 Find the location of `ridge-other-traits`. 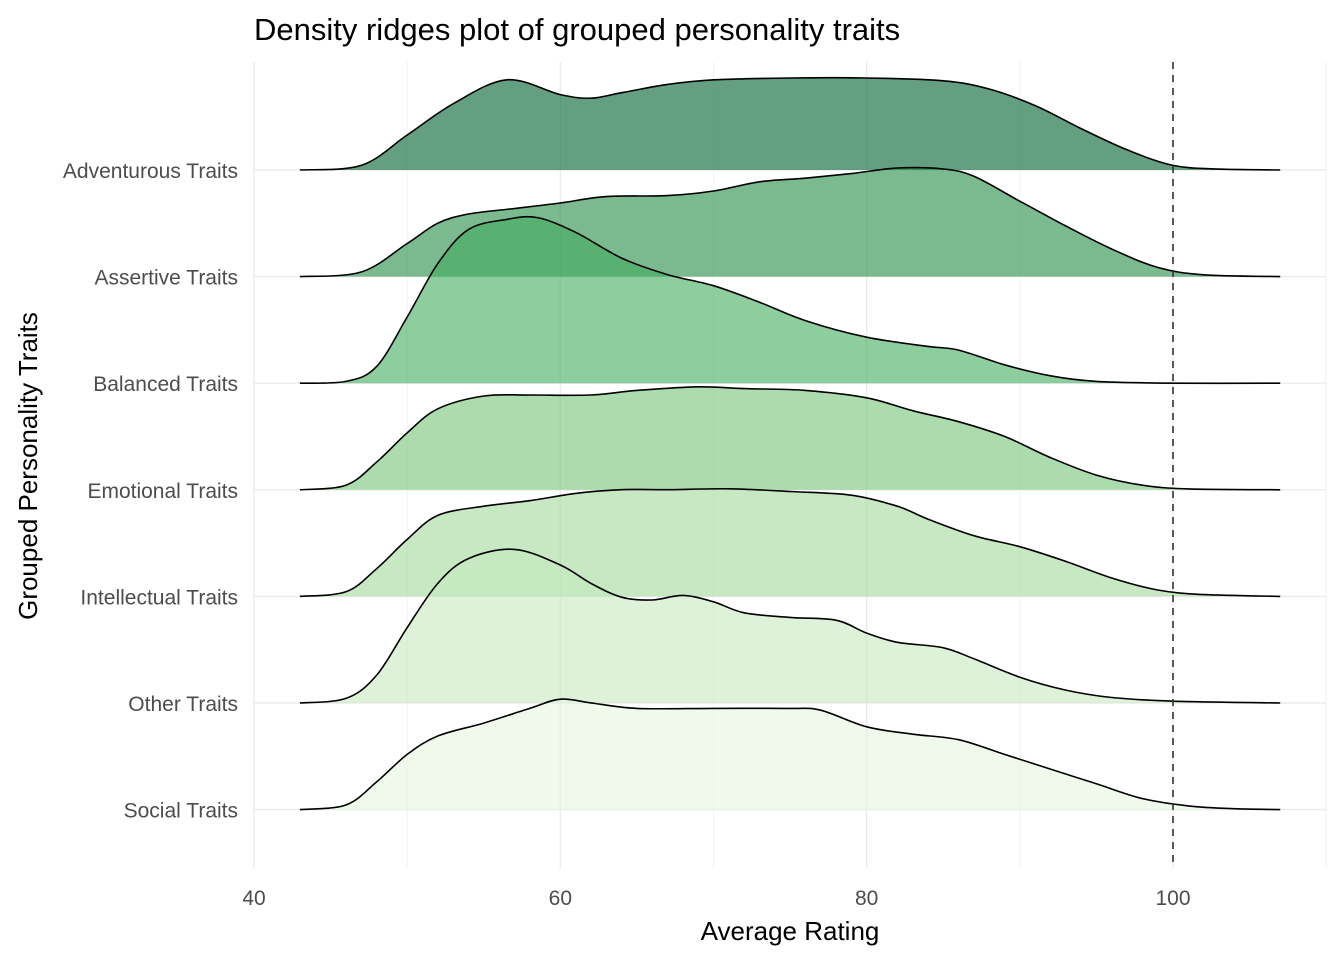

ridge-other-traits is located at coordinates (790, 626).